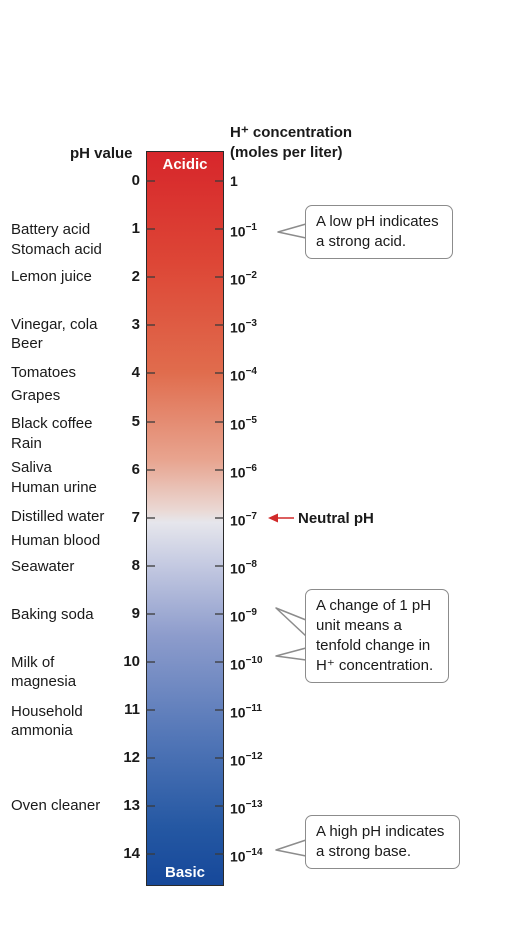 The width and height of the screenshot is (531, 936). I want to click on substance-ammonia: ammonia, so click(42, 730).